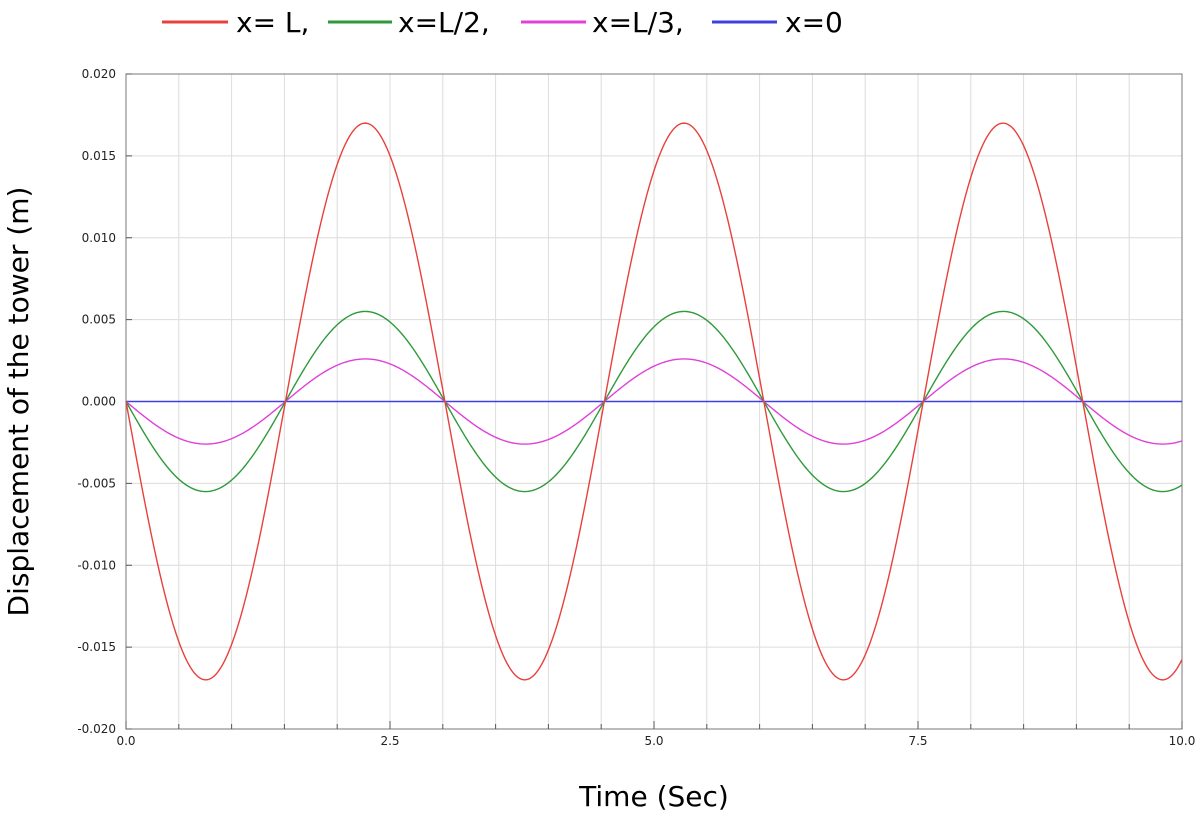  I want to click on y-tick-label: 0.005, so click(99, 320).